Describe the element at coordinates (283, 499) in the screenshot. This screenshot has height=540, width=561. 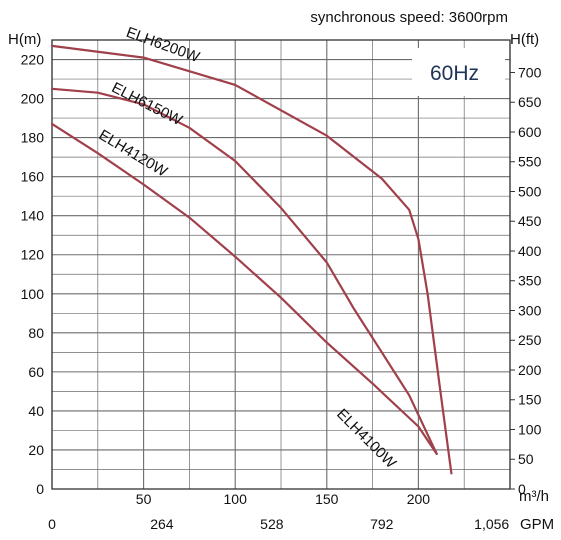
I see `x-axis-flow-ticks: 50 100 150 200` at that location.